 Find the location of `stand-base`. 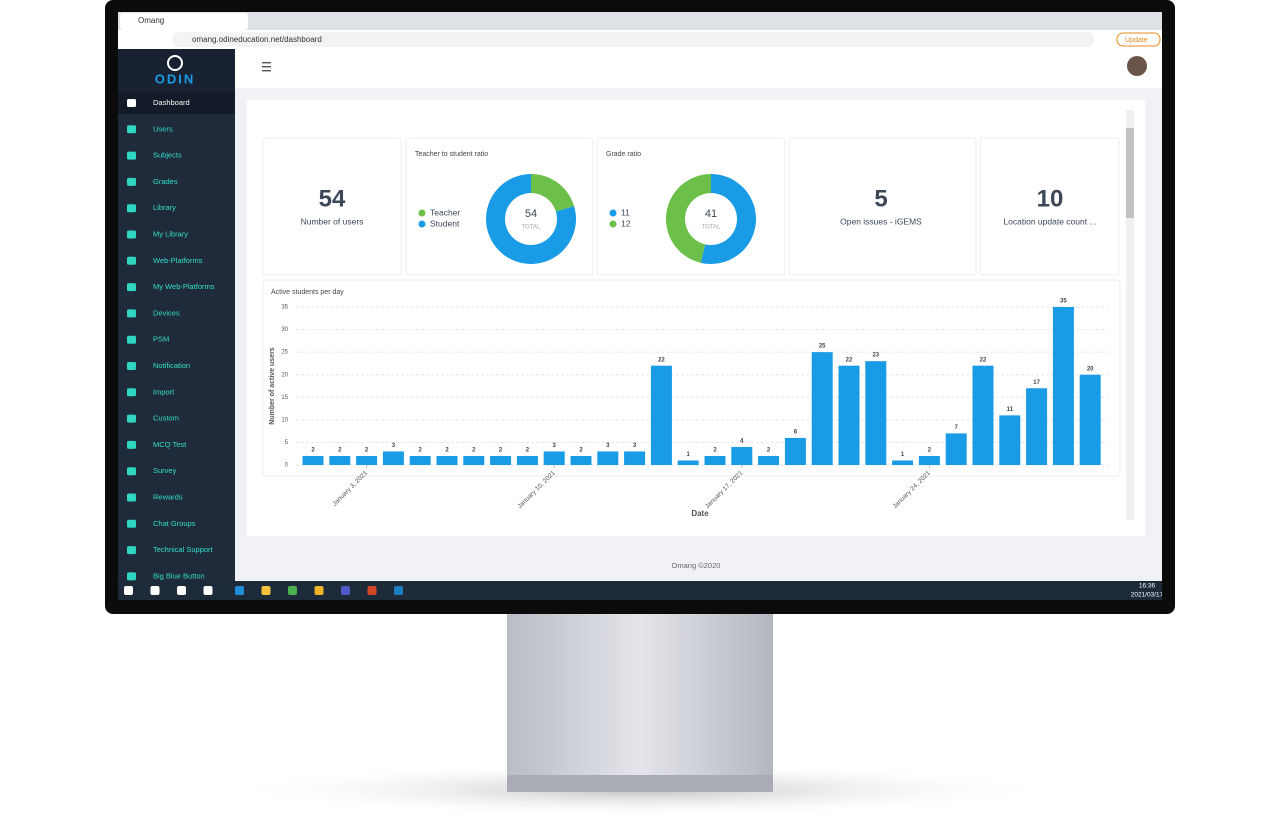

stand-base is located at coordinates (640, 783).